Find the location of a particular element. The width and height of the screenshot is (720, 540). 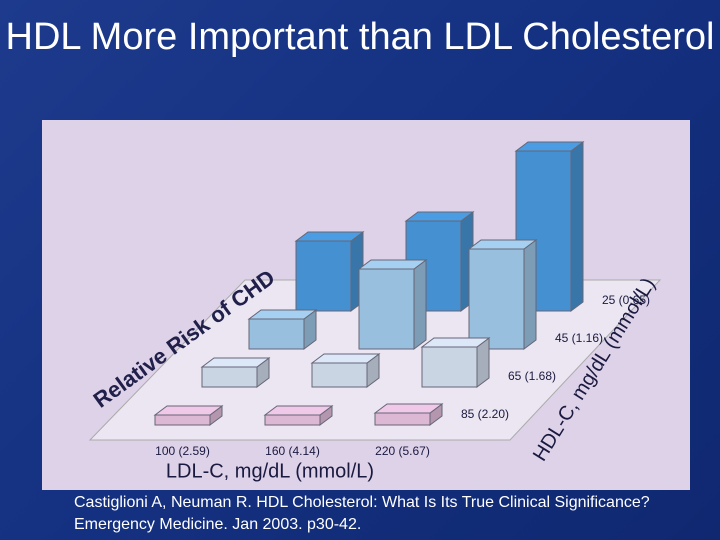

legend-label: 45 (1.16) is located at coordinates (579, 338).